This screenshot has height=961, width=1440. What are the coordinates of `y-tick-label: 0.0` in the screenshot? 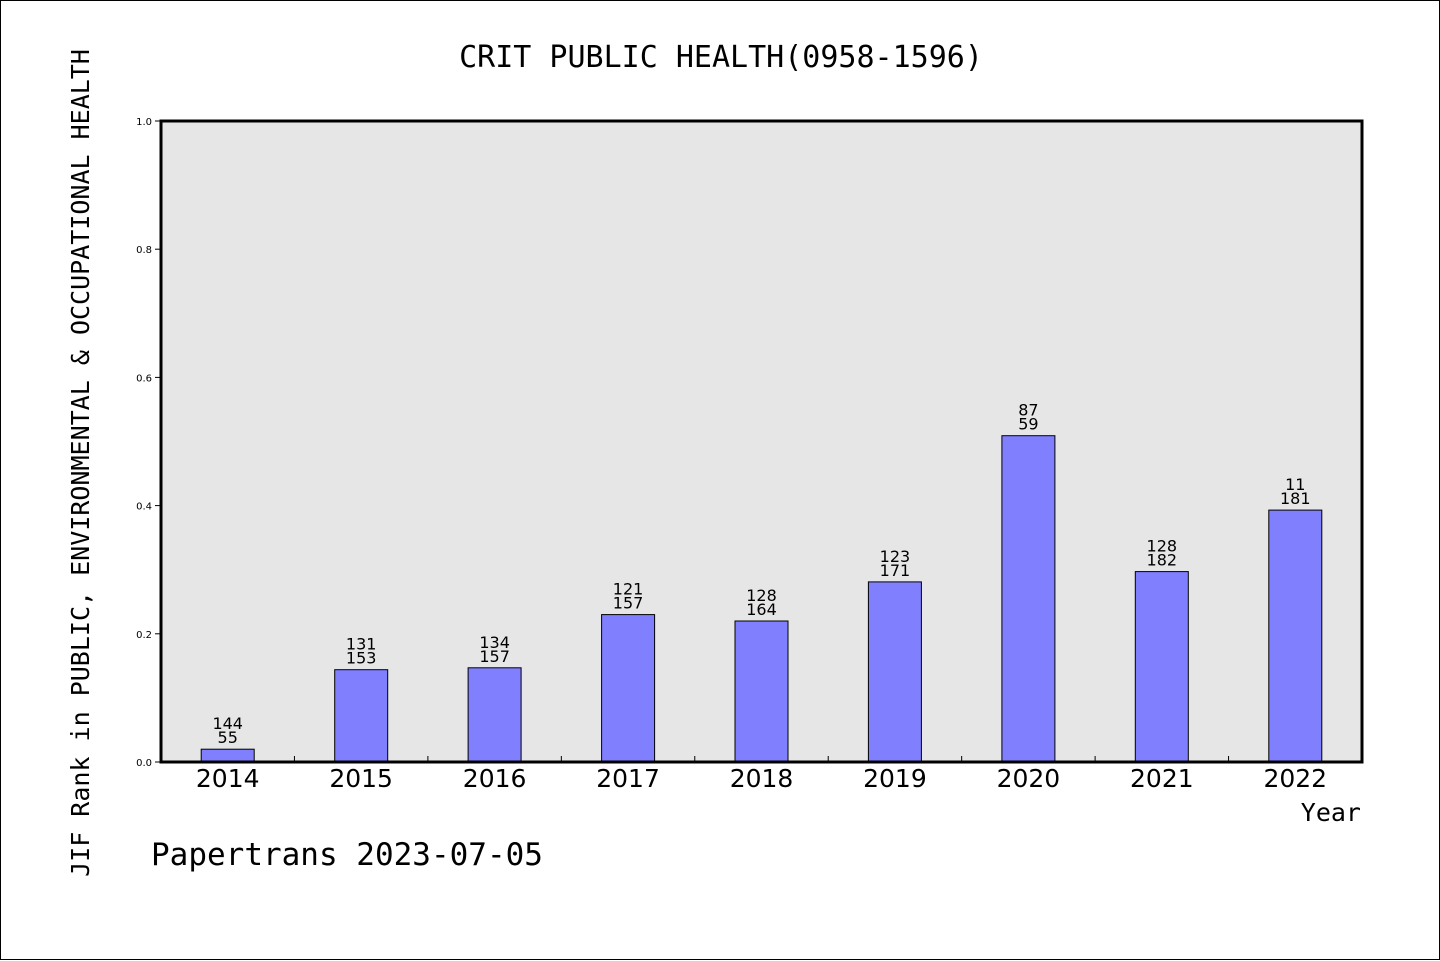 It's located at (144, 763).